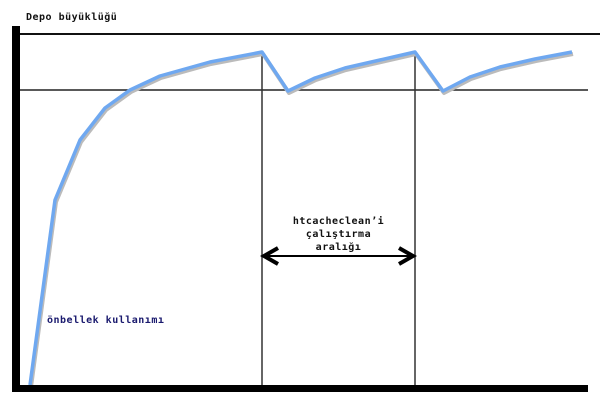 The width and height of the screenshot is (600, 406). Describe the element at coordinates (338, 221) in the screenshot. I see `interval-label-line: htcacheclean’i` at that location.